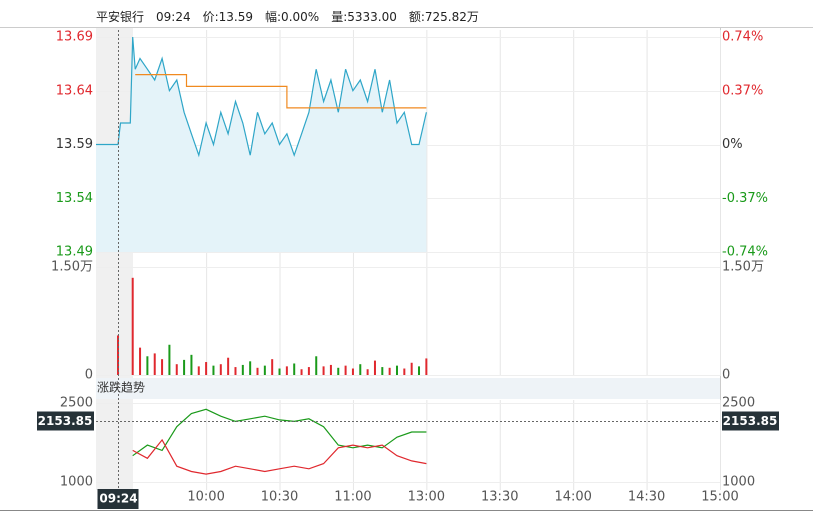 The height and width of the screenshot is (513, 813). I want to click on cursor-label-box, so click(118, 499).